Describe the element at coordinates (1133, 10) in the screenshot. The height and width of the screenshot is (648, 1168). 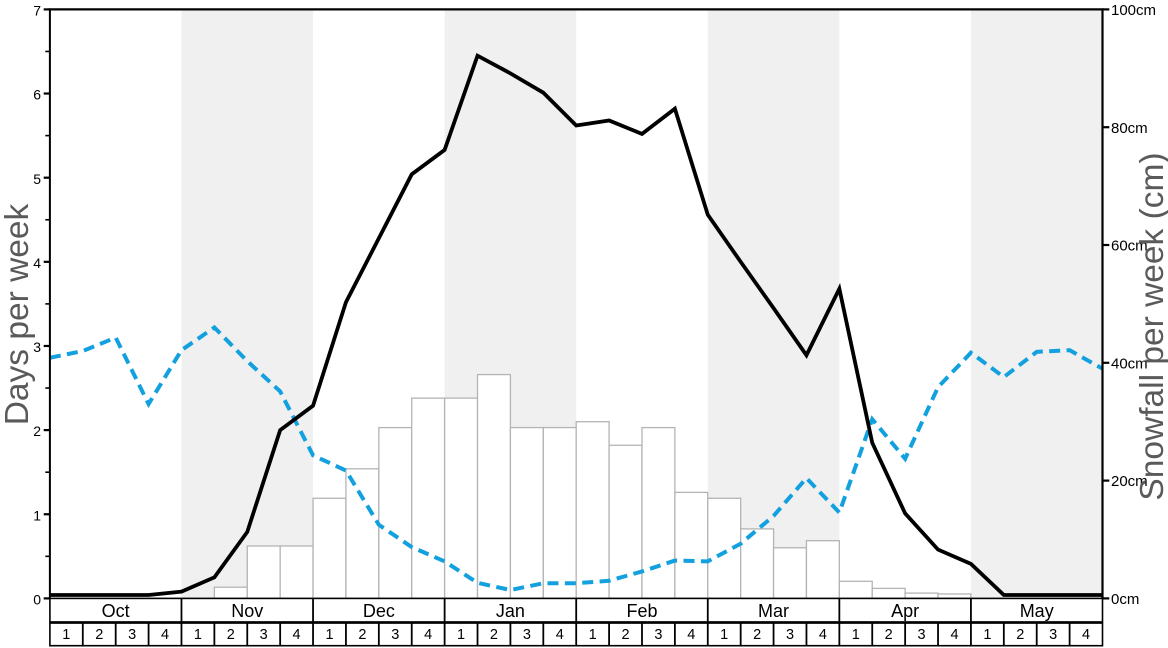
I see `svg-text: 100cm` at that location.